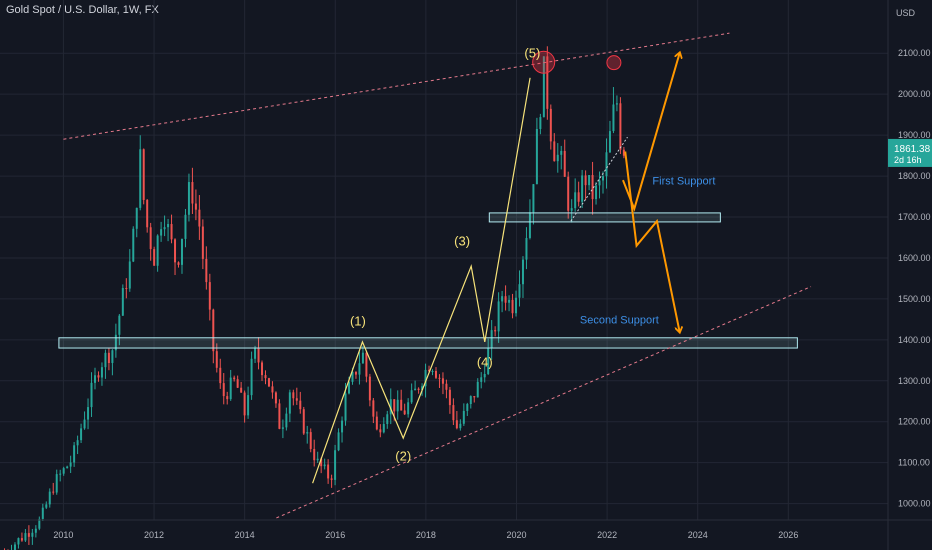  What do you see at coordinates (914, 422) in the screenshot?
I see `y-tick-label: 1200.00` at bounding box center [914, 422].